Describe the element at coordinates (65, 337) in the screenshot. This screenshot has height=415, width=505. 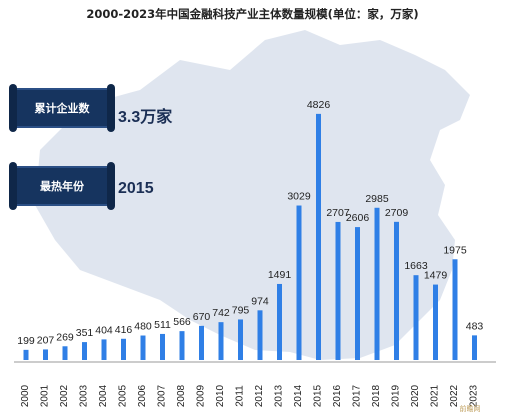
I see `value-label-2002: 269` at that location.